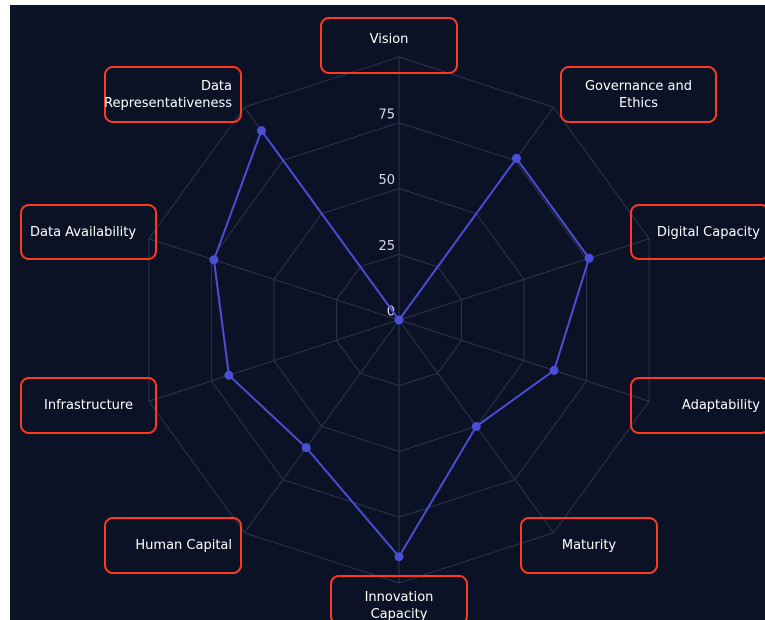  I want to click on radial-tick-label: 0, so click(391, 312).